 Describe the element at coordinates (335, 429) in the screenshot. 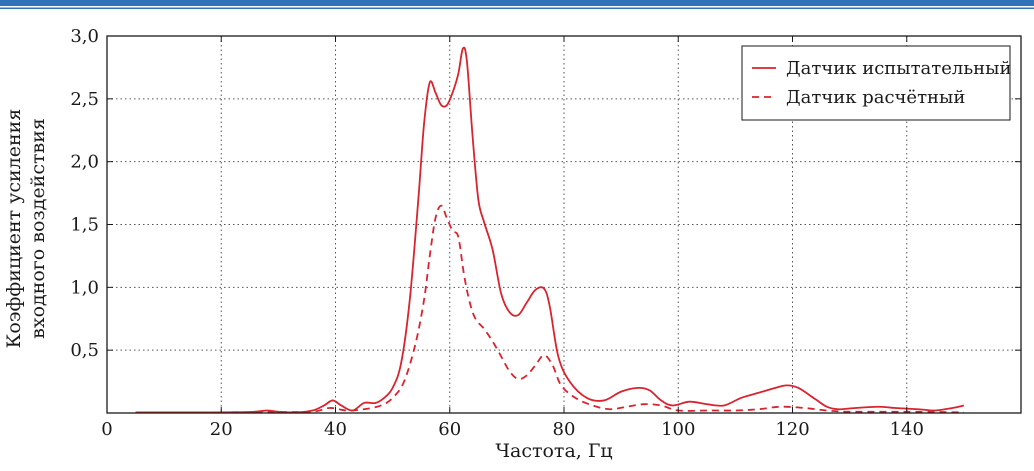

I see `x-tick-label: 40` at that location.